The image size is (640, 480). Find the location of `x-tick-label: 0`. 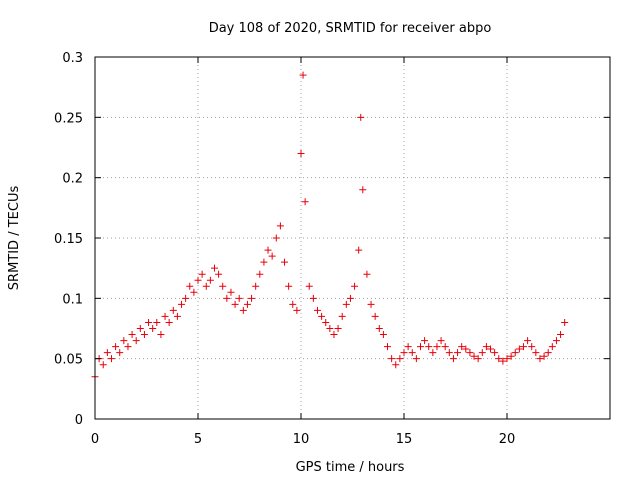

x-tick-label: 0 is located at coordinates (95, 439).